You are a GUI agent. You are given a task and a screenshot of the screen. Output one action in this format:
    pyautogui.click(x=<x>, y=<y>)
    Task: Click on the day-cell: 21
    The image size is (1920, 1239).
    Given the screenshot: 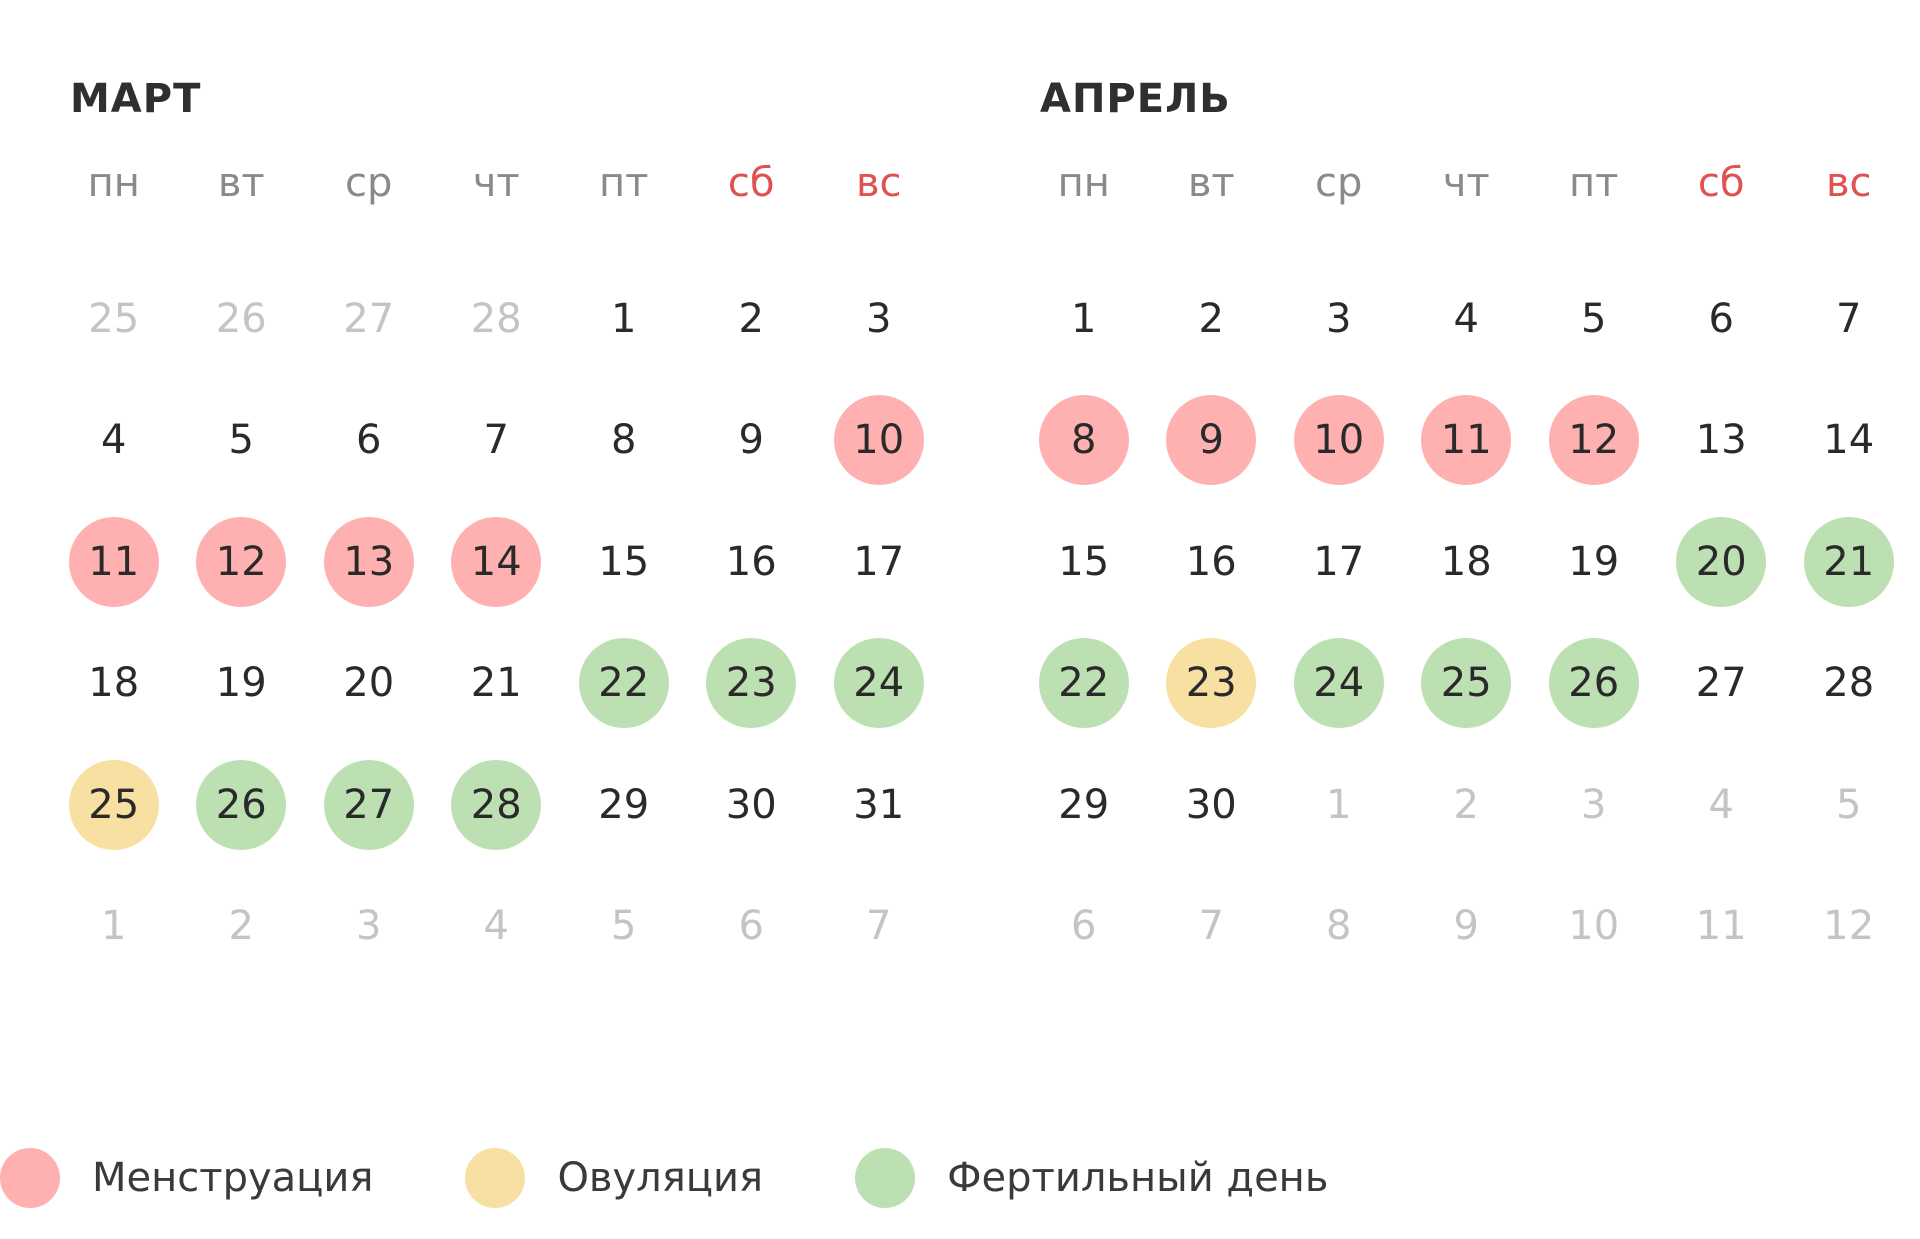 What is the action you would take?
    pyautogui.click(x=497, y=684)
    